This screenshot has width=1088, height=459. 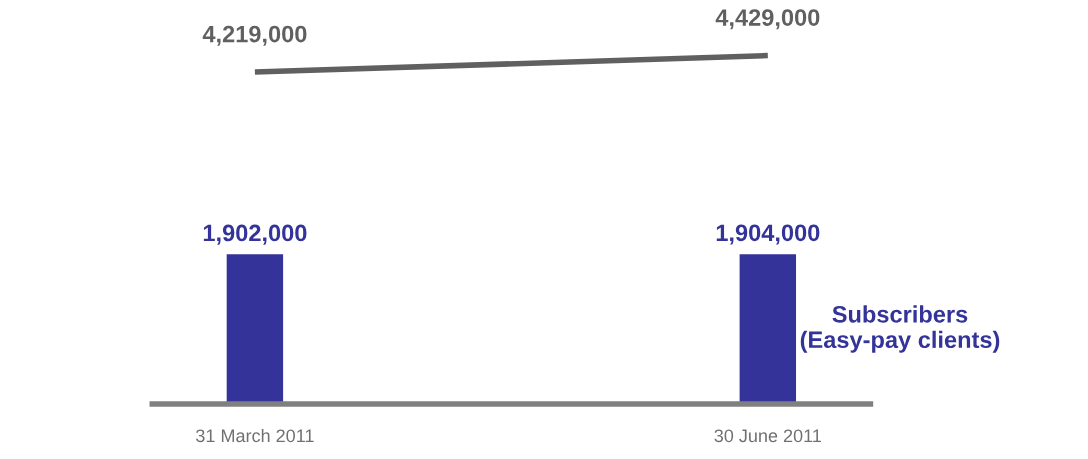 What do you see at coordinates (255, 435) in the screenshot?
I see `x-tick-label: 31 March 2011` at bounding box center [255, 435].